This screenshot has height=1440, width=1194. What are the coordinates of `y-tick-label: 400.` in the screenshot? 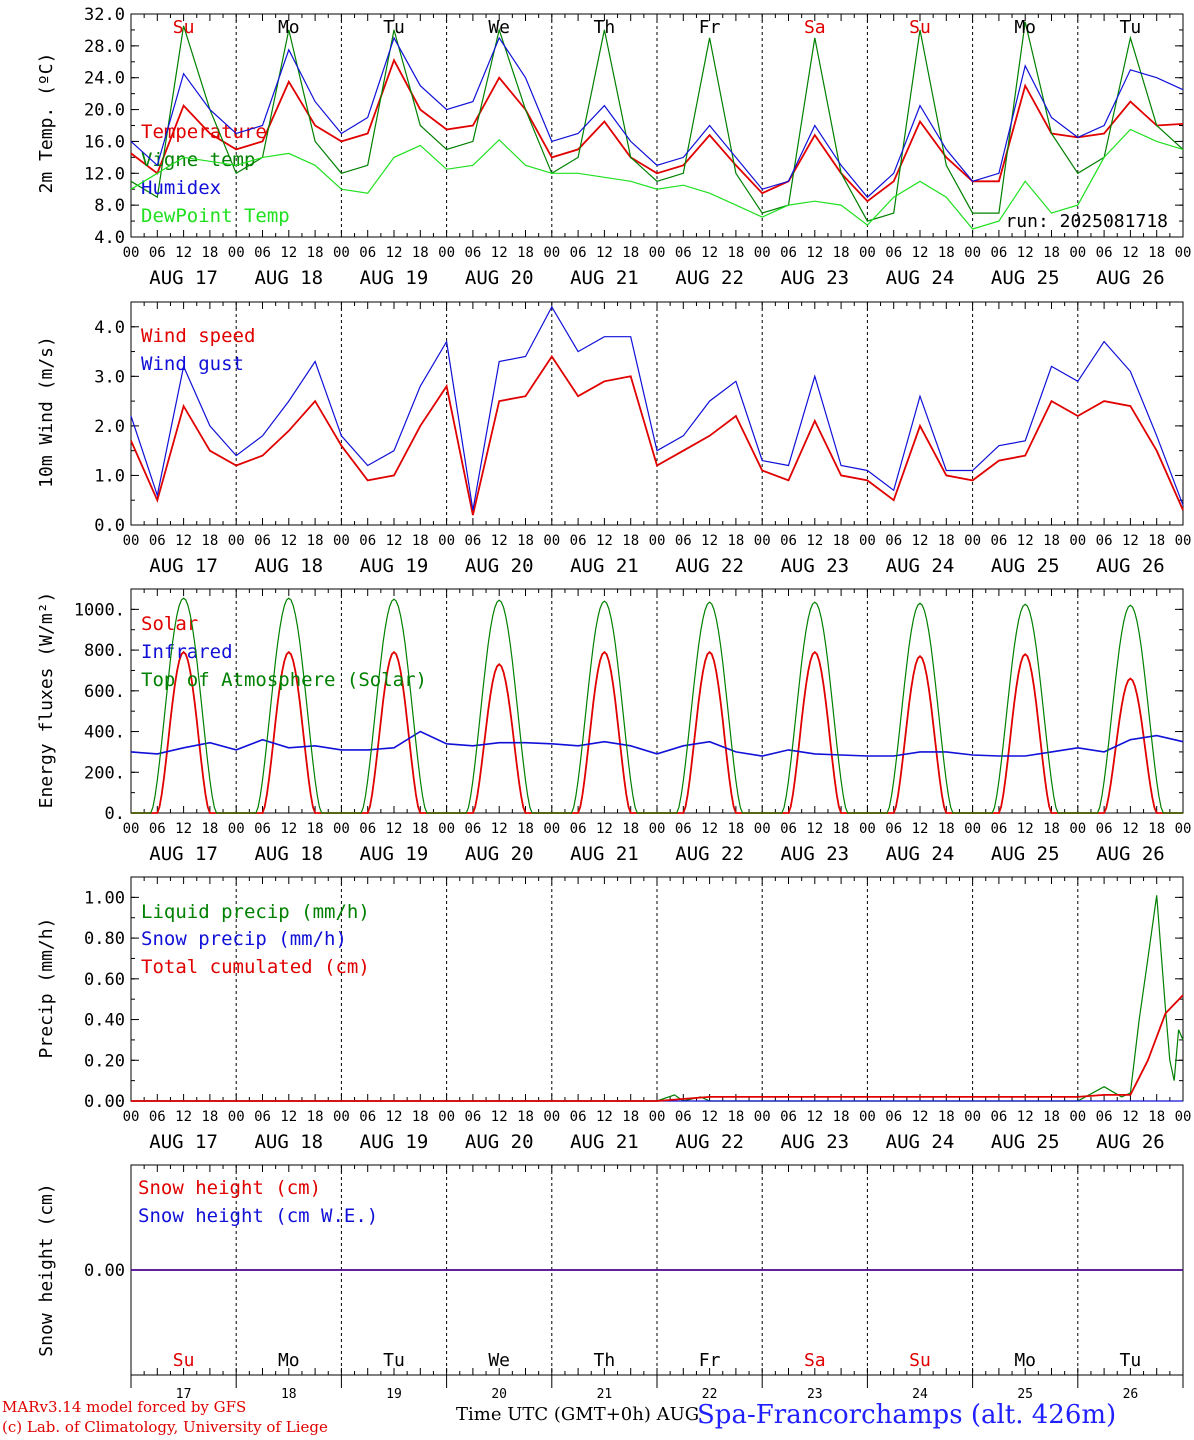 It's located at (104, 733).